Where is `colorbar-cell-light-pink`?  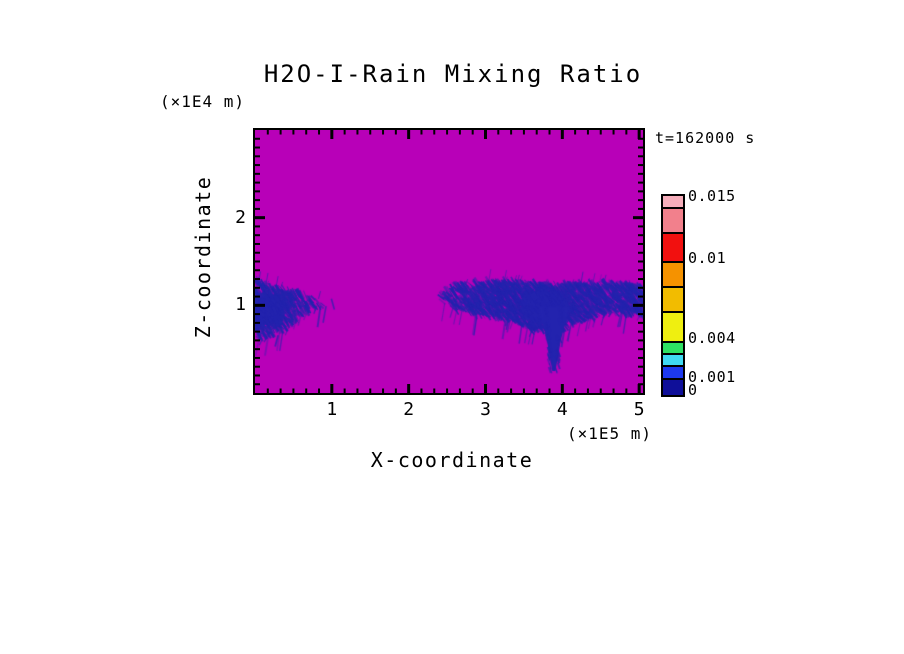
colorbar-cell-light-pink is located at coordinates (673, 202).